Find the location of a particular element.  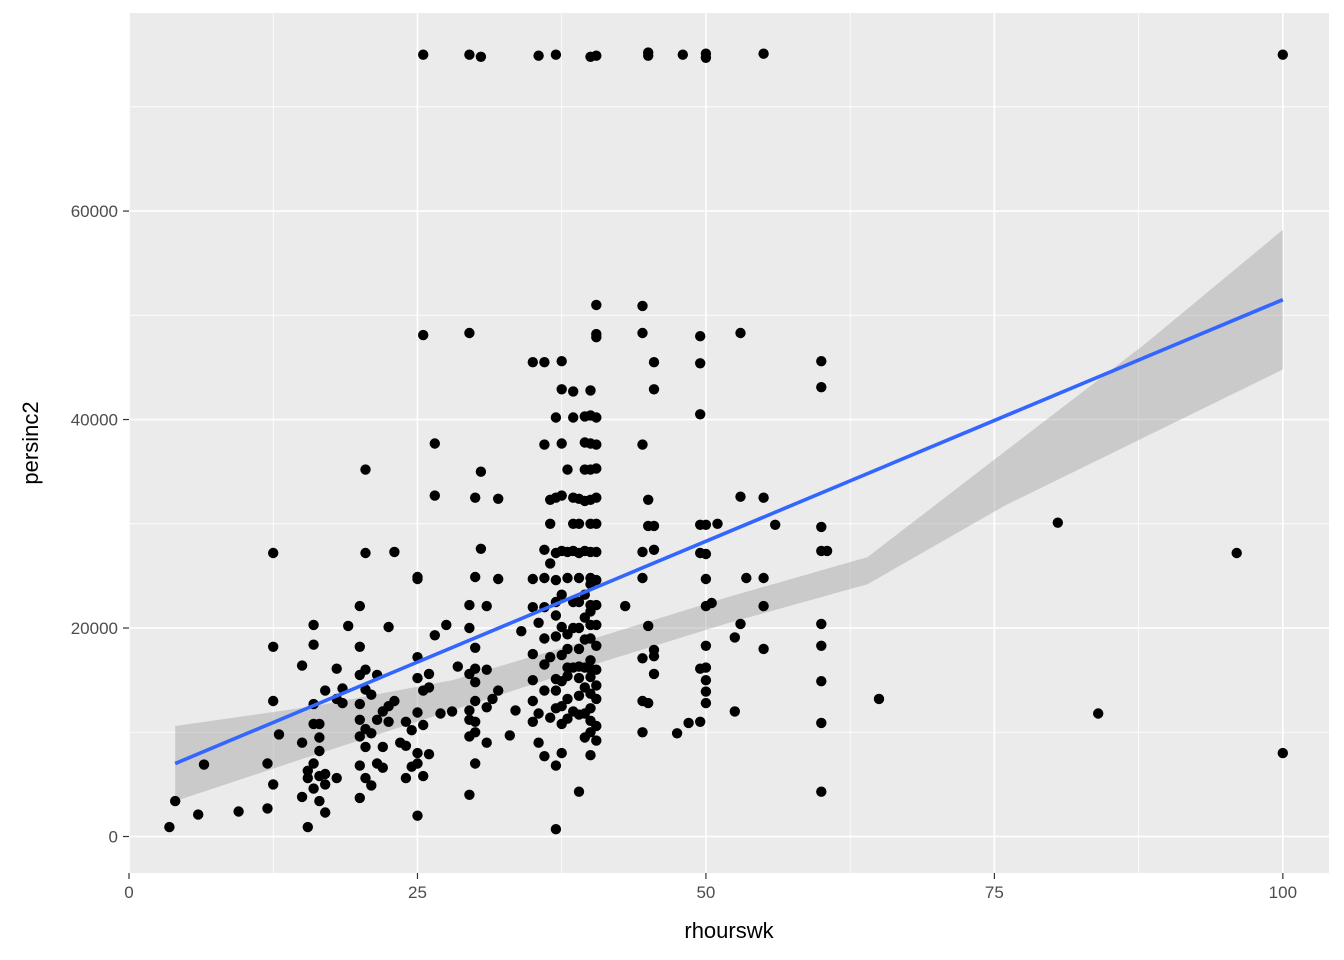

x-tick-label: 100 is located at coordinates (1283, 892).